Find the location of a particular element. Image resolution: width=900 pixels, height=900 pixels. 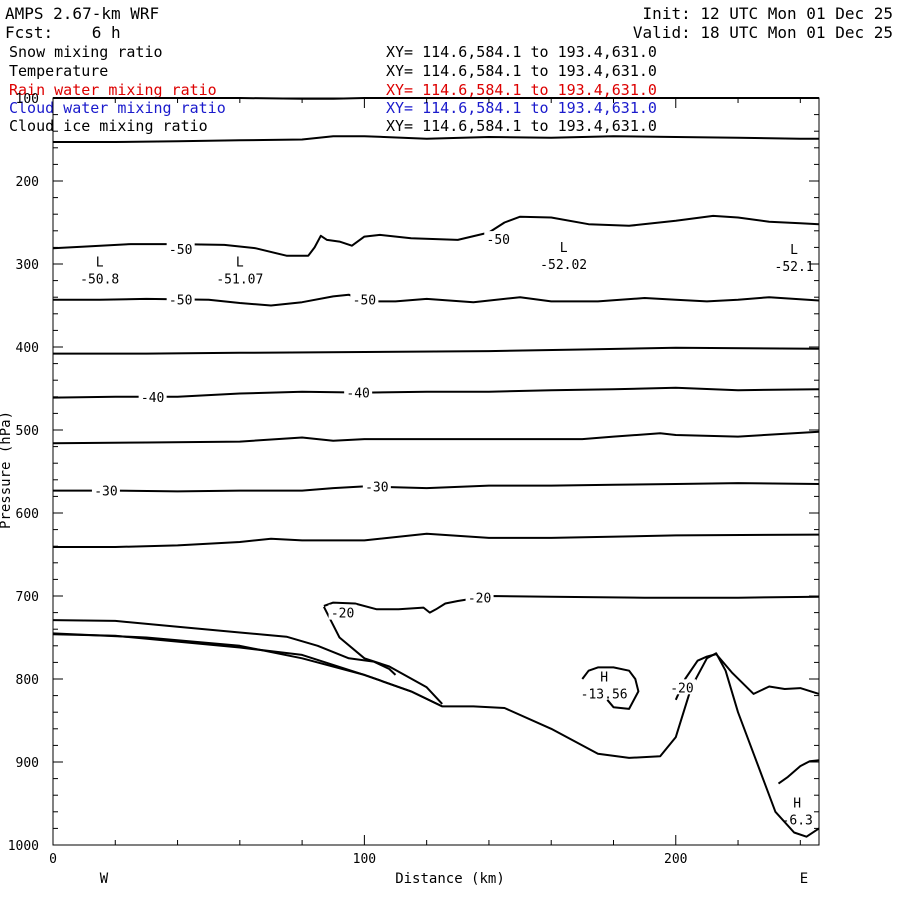

y-tick-label: 900 is located at coordinates (27, 763).